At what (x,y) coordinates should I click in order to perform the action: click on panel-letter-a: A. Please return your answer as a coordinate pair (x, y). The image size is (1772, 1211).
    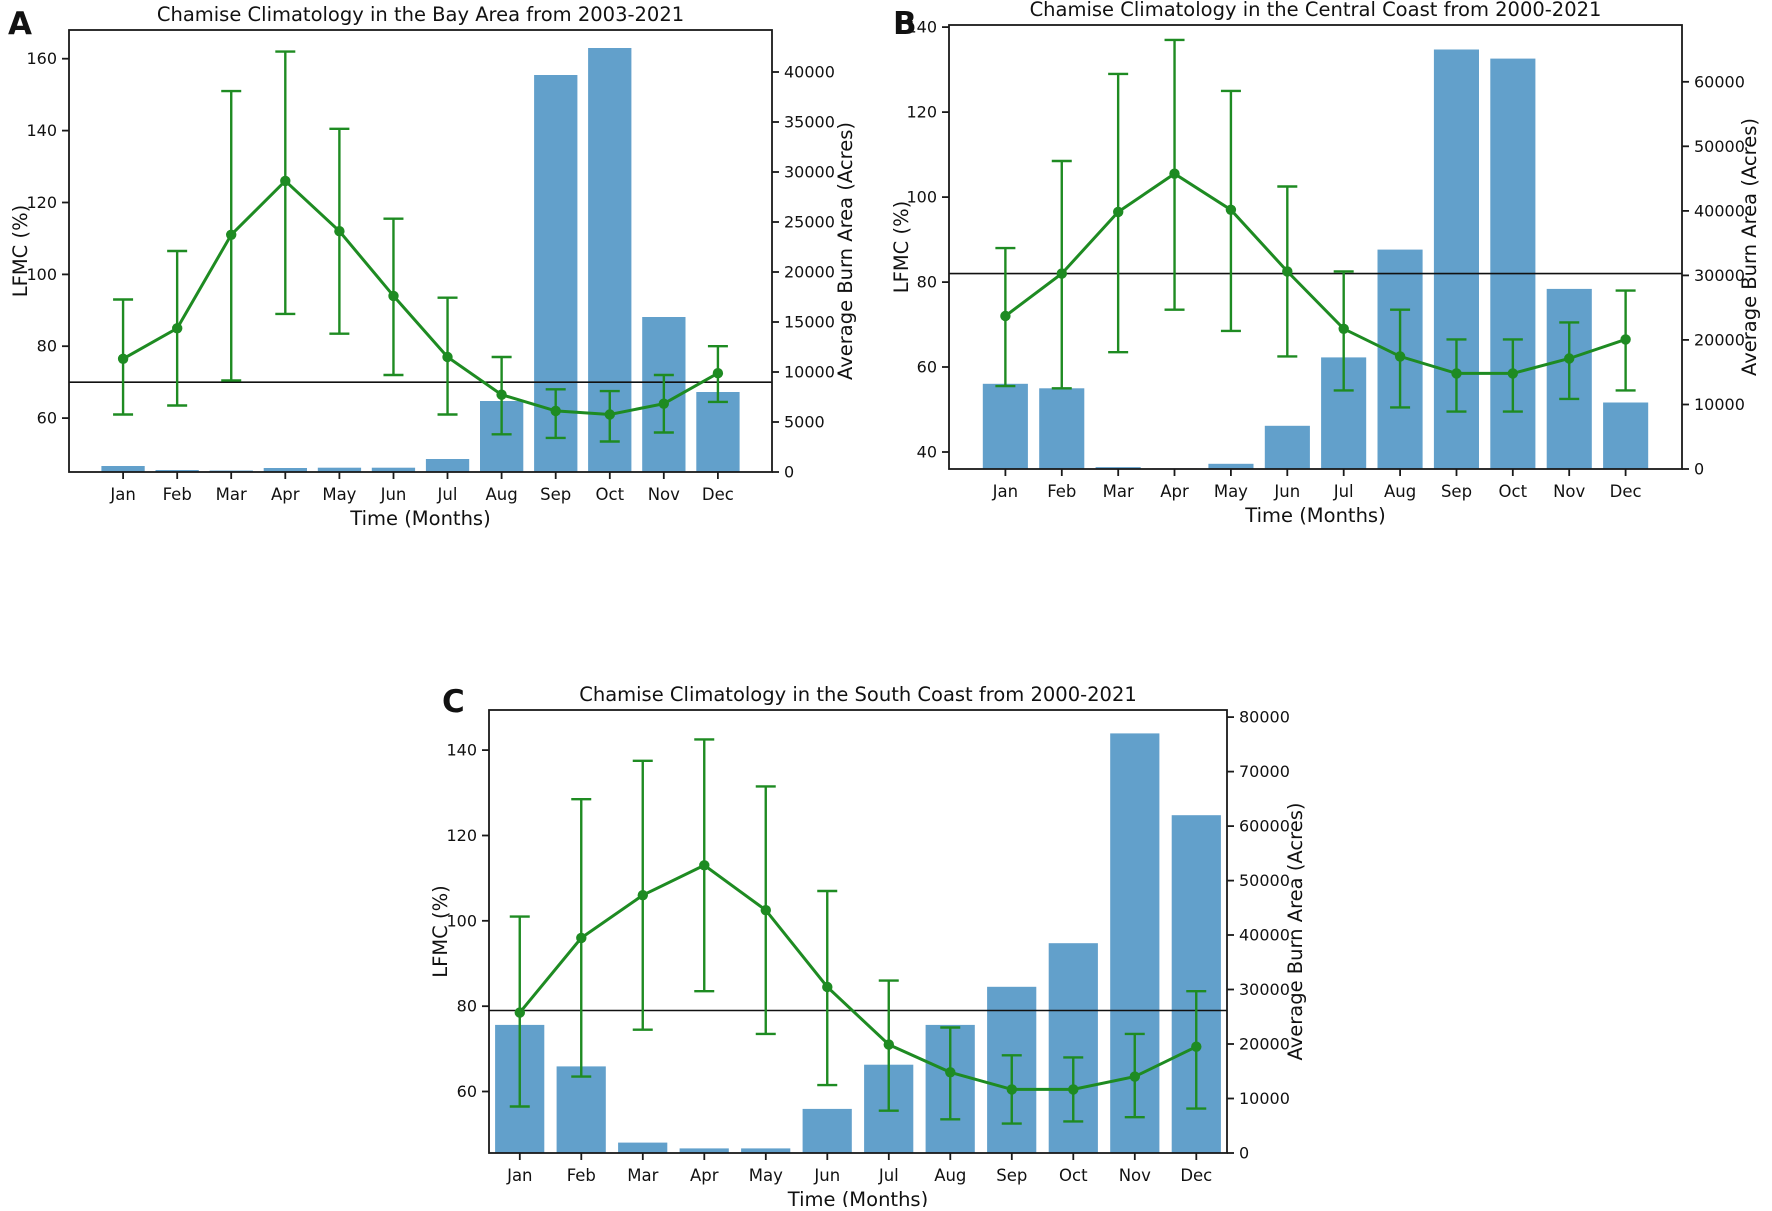
    Looking at the image, I should click on (20, 24).